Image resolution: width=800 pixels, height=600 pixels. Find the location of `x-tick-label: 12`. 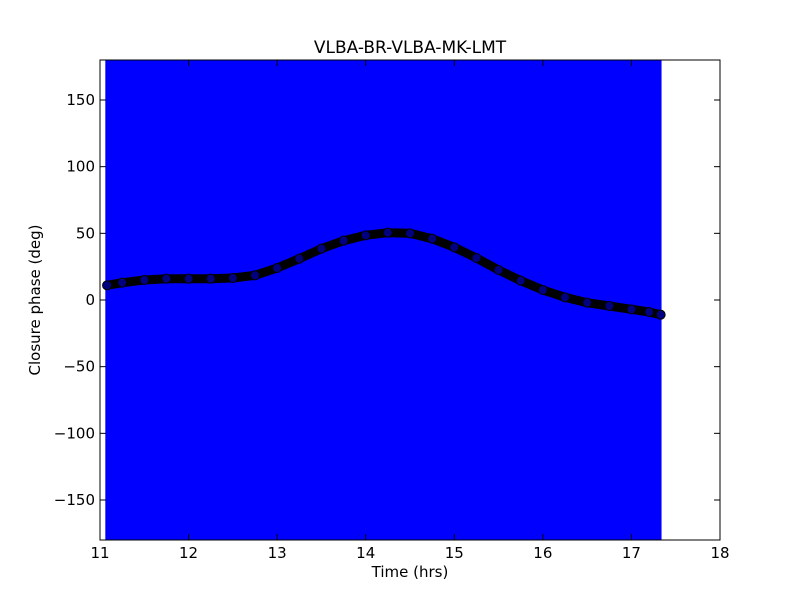

x-tick-label: 12 is located at coordinates (188, 553).